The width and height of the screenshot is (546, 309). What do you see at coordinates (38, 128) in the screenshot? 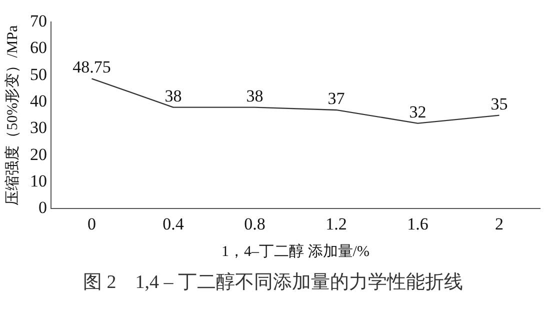
I see `y-tick-label: 30` at bounding box center [38, 128].